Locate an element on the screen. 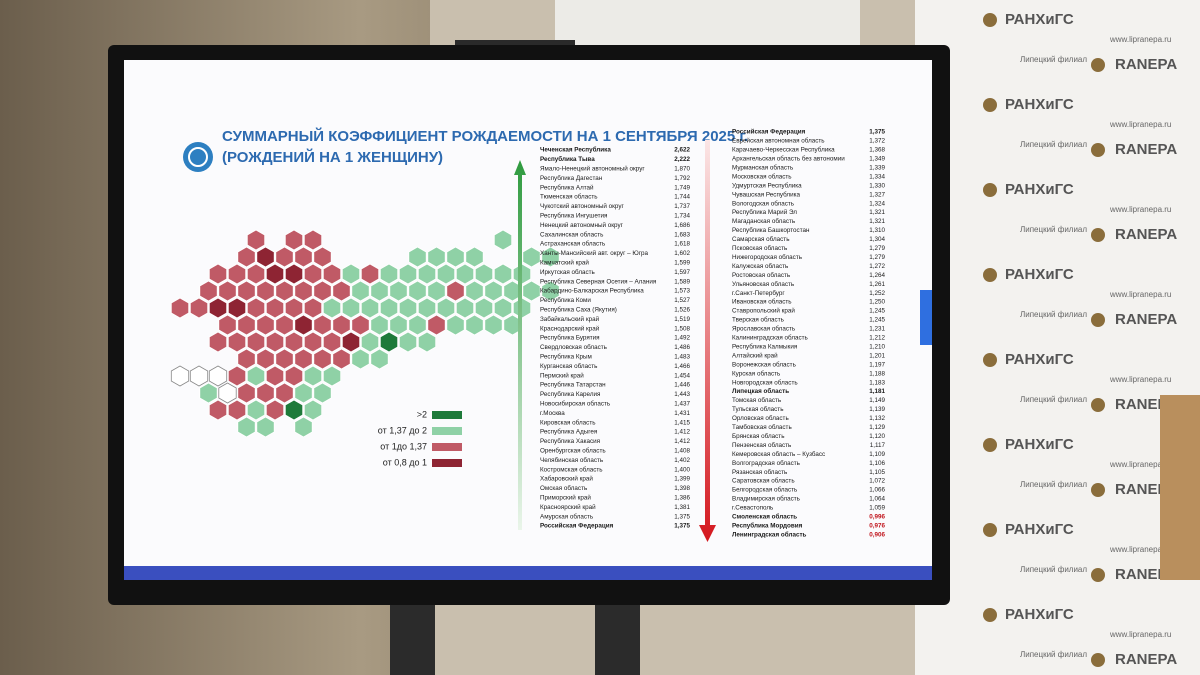 The width and height of the screenshot is (1200, 675). logo is located at coordinates (198, 157).